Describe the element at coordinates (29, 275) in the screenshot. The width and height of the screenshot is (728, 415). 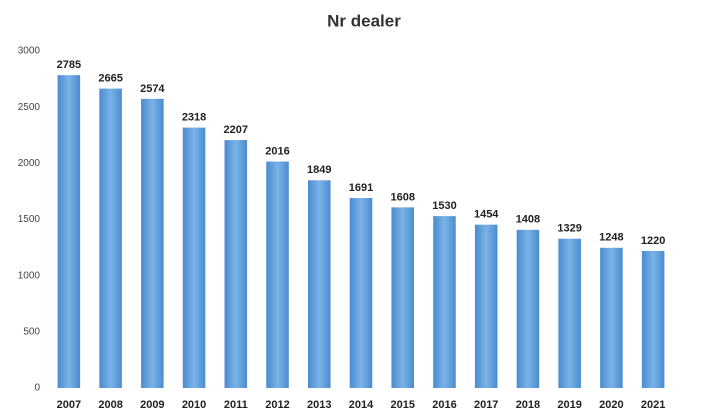
I see `y-tick-label: 1000` at that location.